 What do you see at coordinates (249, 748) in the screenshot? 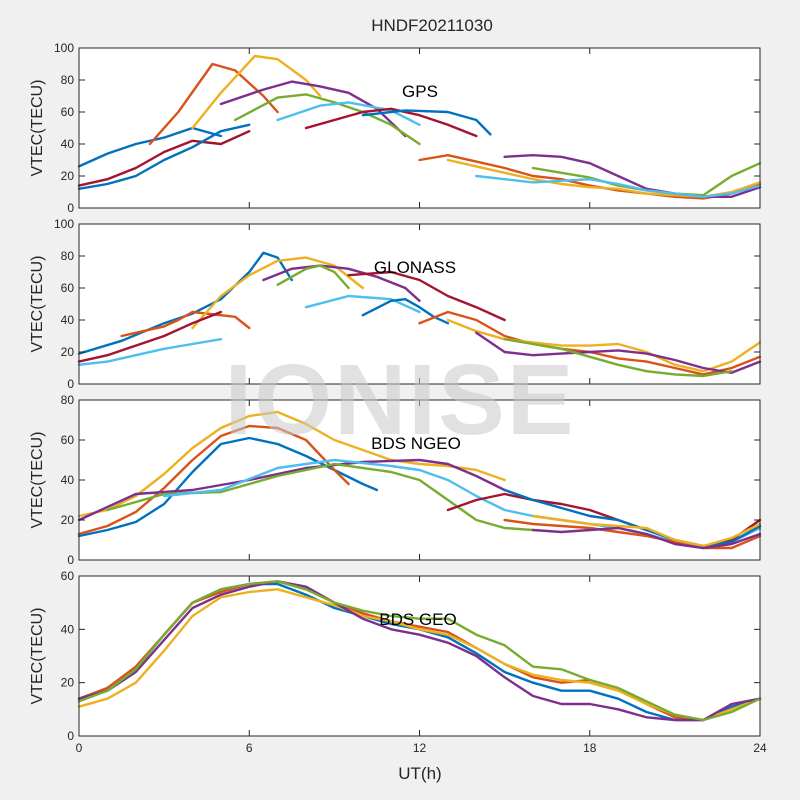
I see `x-tick-label: 6` at bounding box center [249, 748].